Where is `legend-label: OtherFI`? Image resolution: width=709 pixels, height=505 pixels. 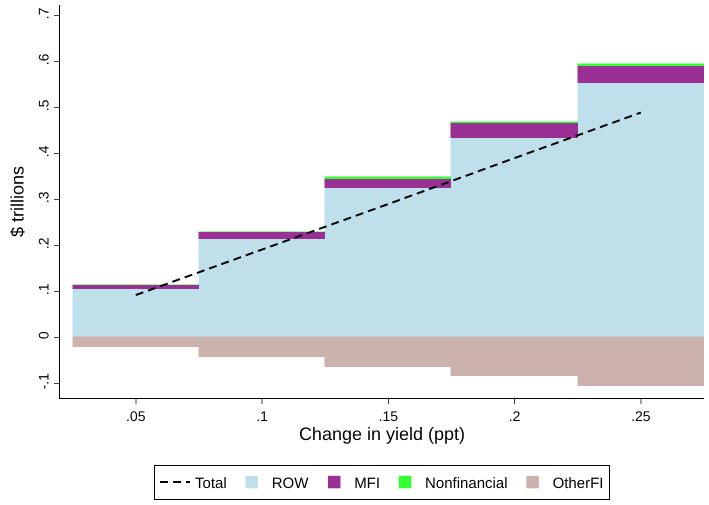 legend-label: OtherFI is located at coordinates (578, 483).